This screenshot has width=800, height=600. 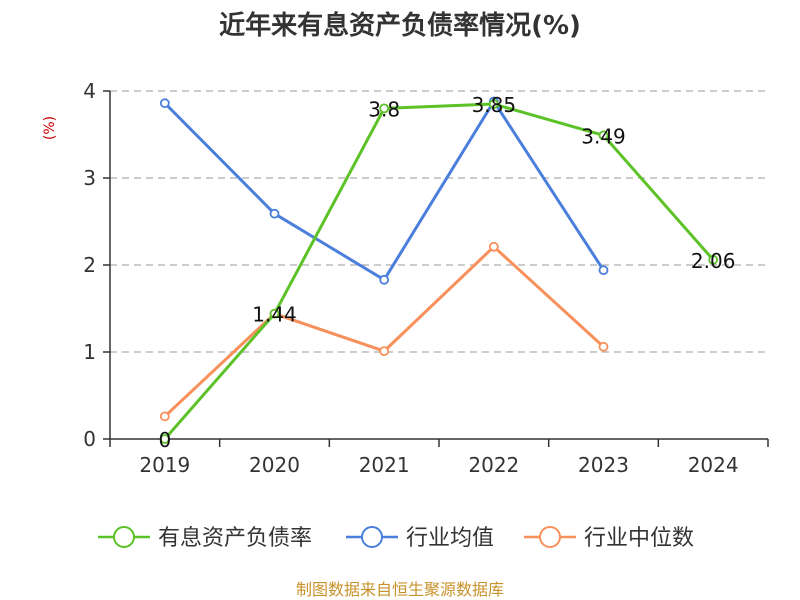 I want to click on data-label: 3.49, so click(x=603, y=136).